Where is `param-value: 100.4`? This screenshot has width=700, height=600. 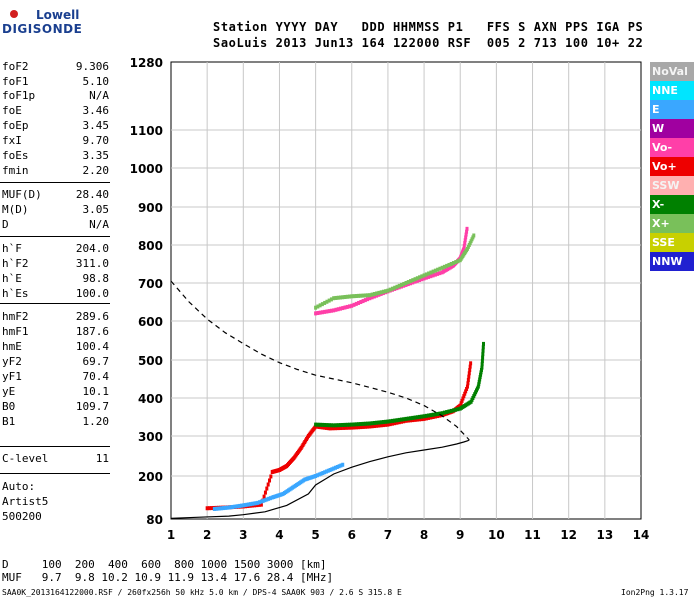 param-value: 100.4 is located at coordinates (92, 346).